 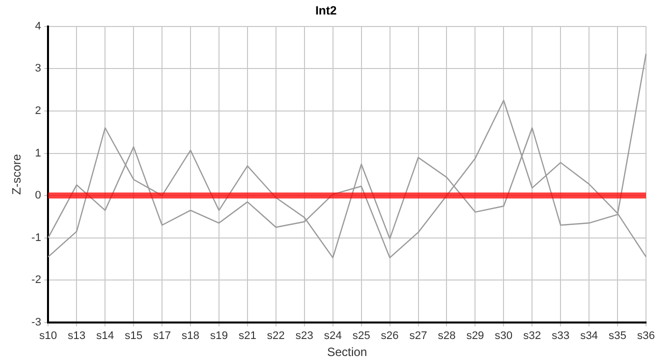 What do you see at coordinates (617, 336) in the screenshot?
I see `x-tick-label: s35` at bounding box center [617, 336].